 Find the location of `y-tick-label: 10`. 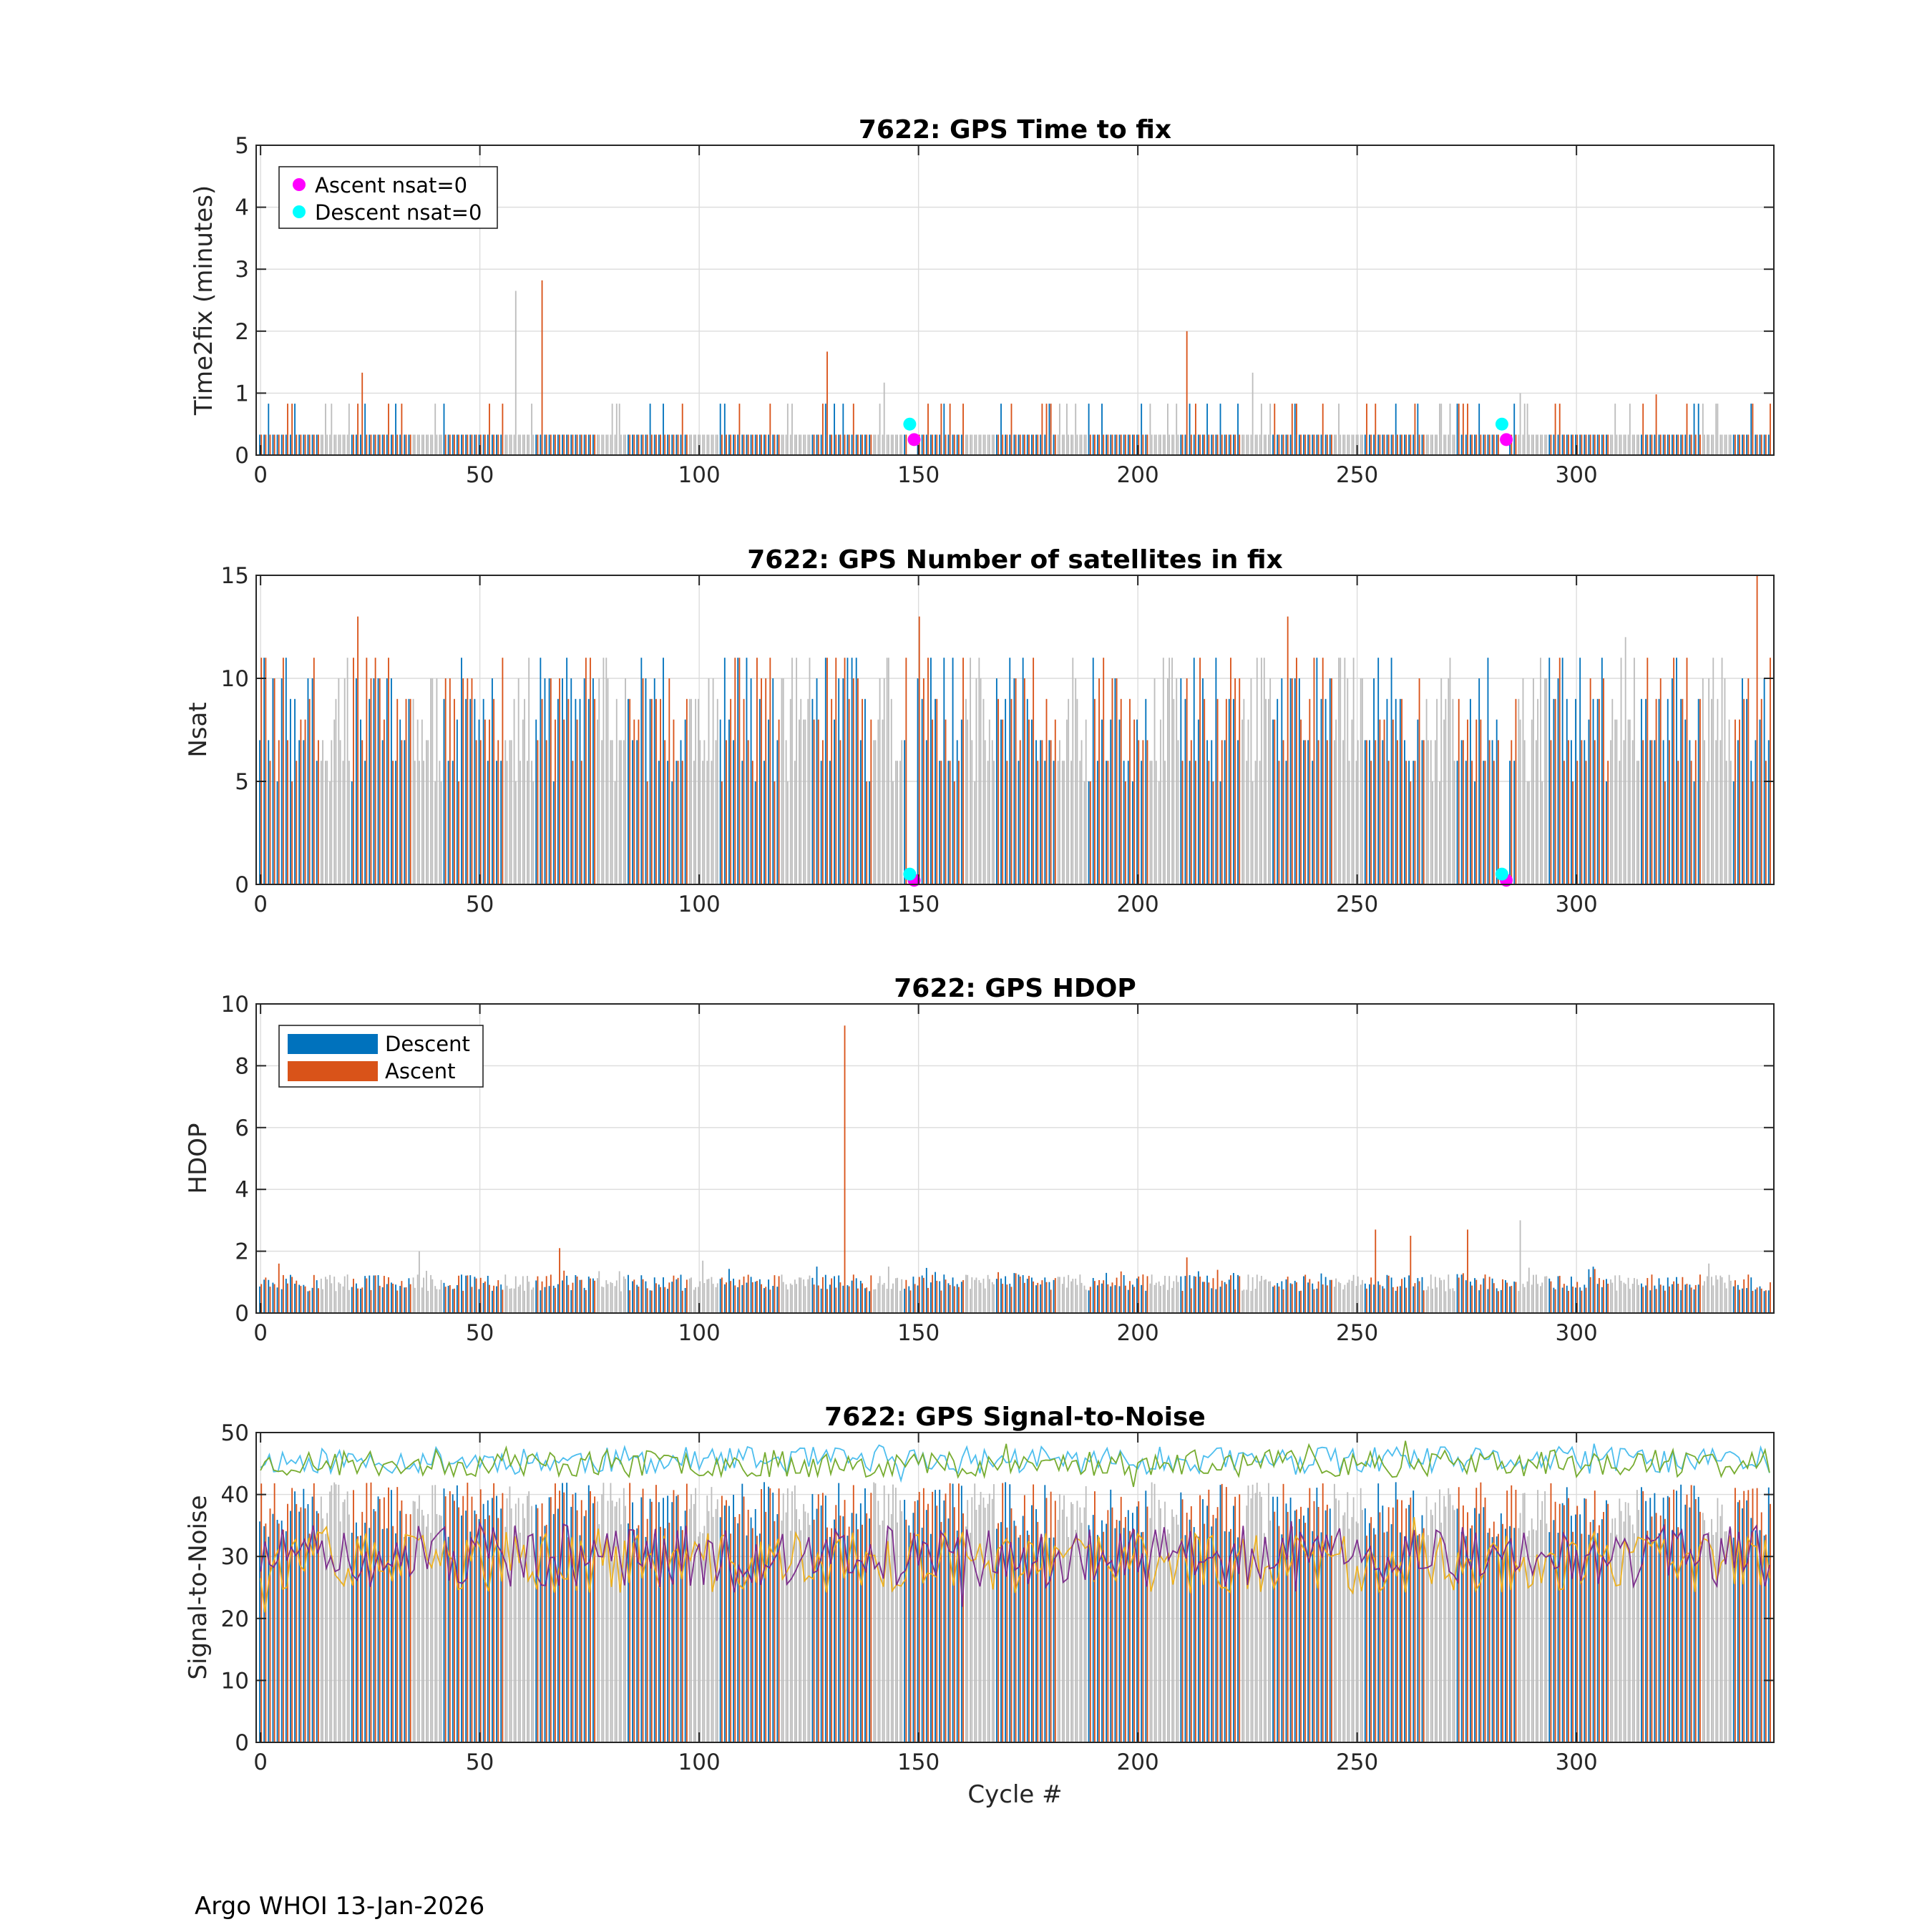

y-tick-label: 10 is located at coordinates (235, 1005).